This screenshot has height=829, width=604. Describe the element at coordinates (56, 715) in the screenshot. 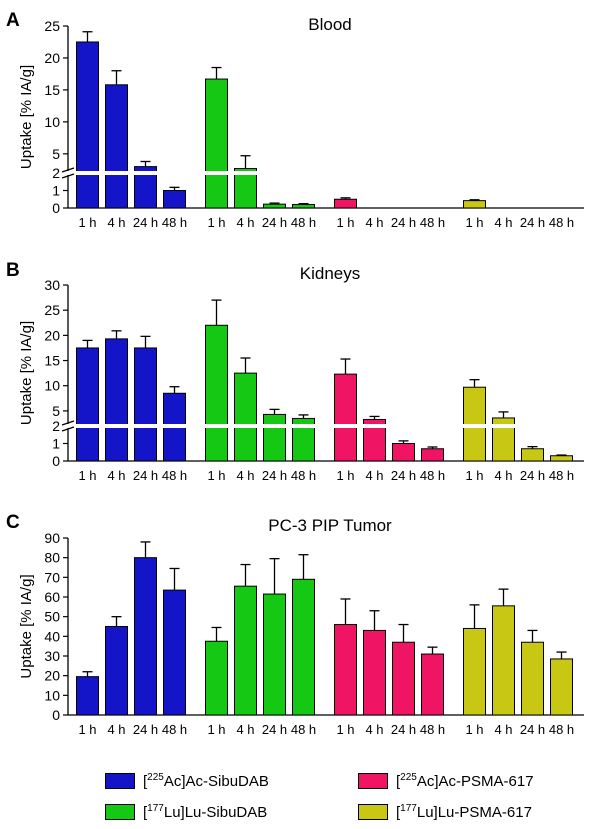

I see `y-tick-label: 0` at that location.